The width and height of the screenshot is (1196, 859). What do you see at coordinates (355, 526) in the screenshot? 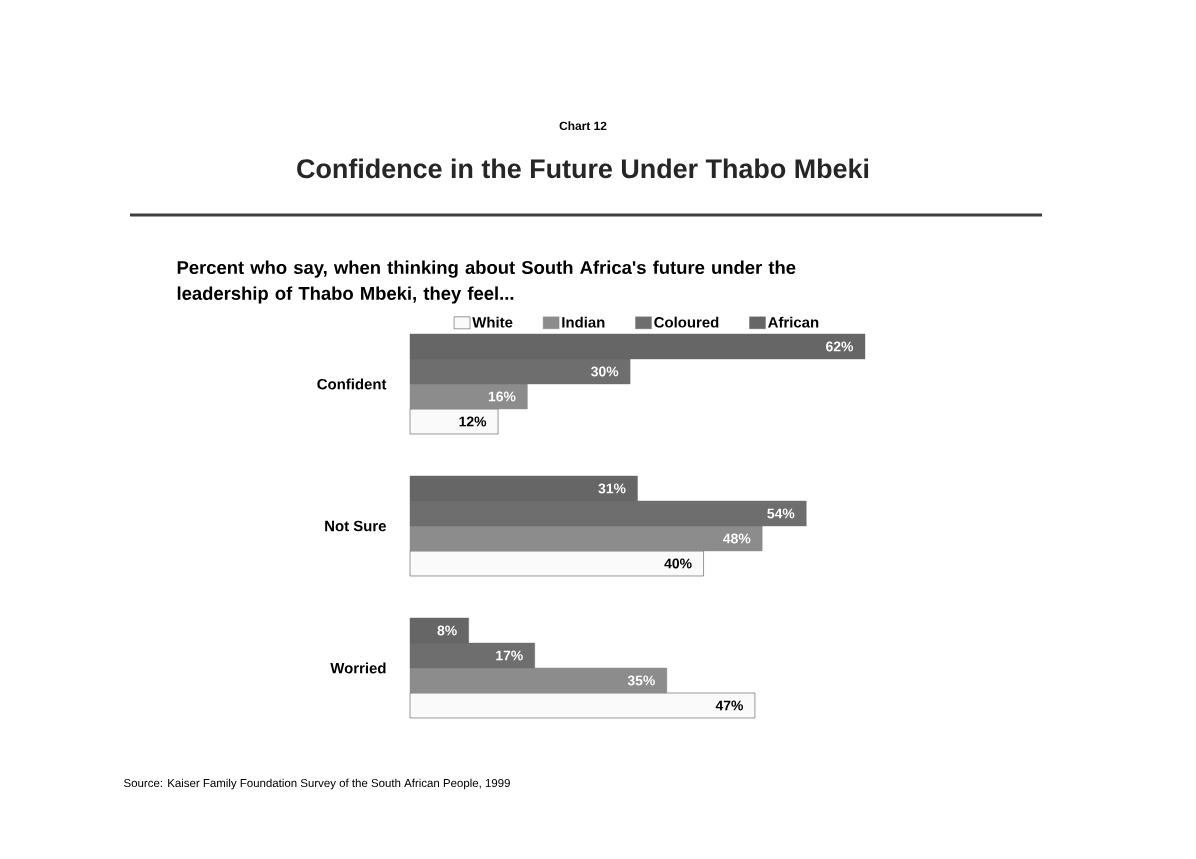
I see `y-tick-label: Not Sure` at bounding box center [355, 526].